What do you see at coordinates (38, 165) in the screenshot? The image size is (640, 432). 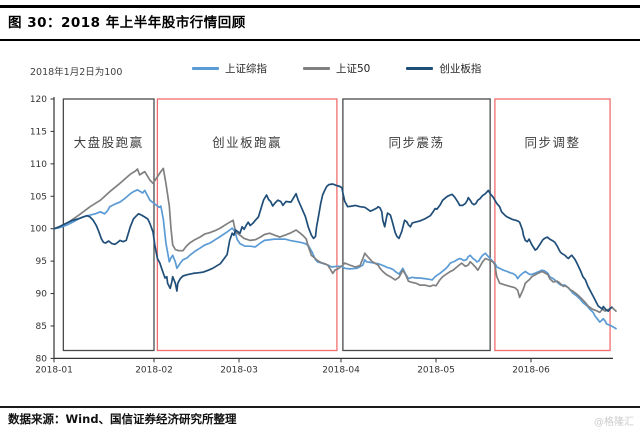 I see `y-tick-label: 110` at bounding box center [38, 165].